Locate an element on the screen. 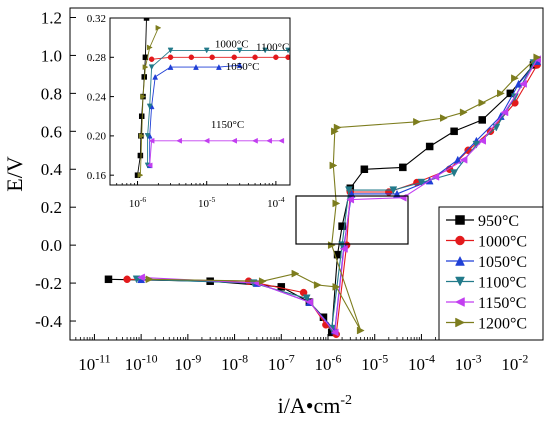  inset-y-tick-label: 0.24 is located at coordinates (97, 97).